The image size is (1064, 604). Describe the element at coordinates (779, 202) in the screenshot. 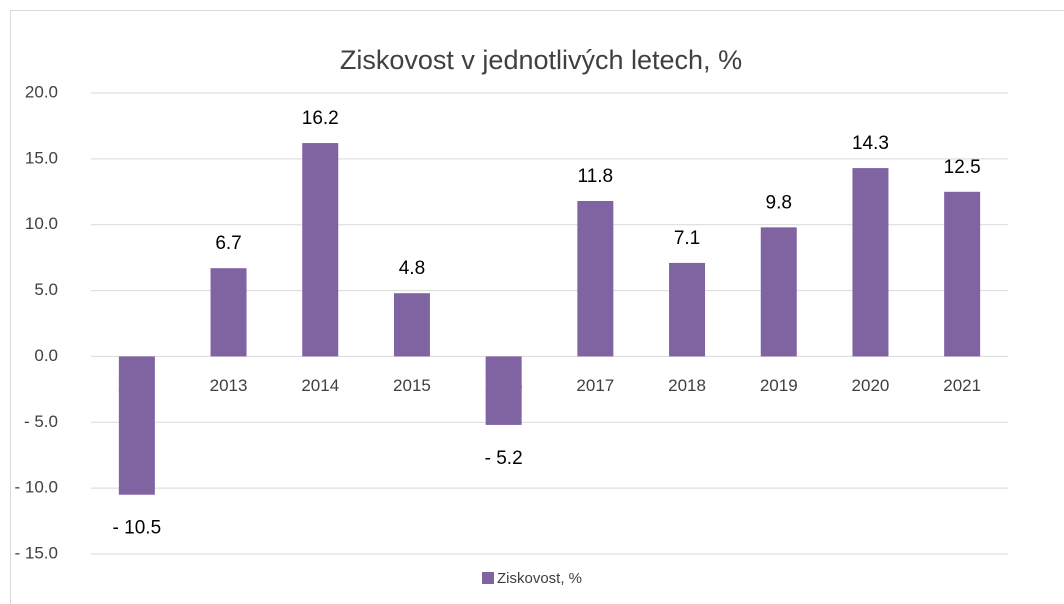

I see `data-label: 9.8` at that location.